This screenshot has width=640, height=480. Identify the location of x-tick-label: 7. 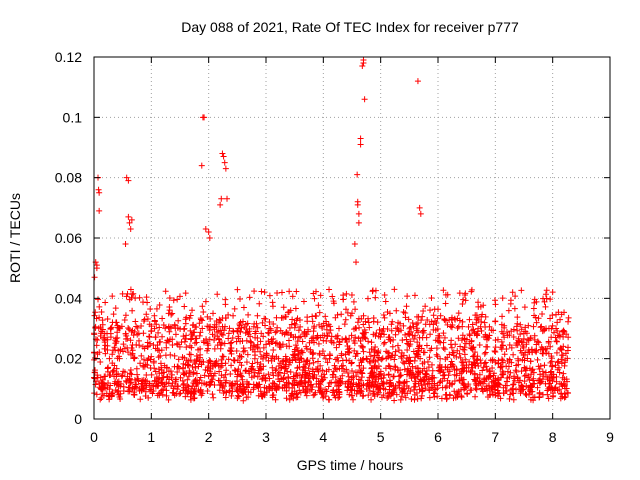
(495, 437).